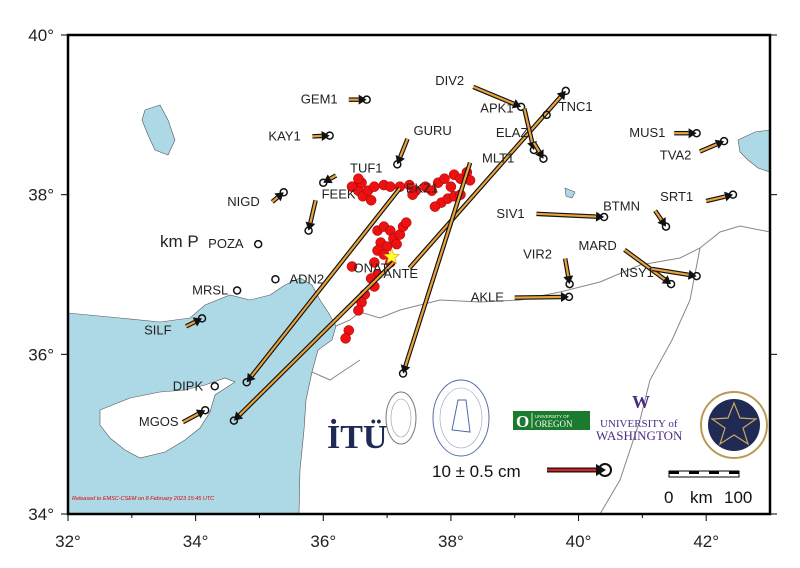  What do you see at coordinates (215, 386) in the screenshot?
I see `station-dipk` at bounding box center [215, 386].